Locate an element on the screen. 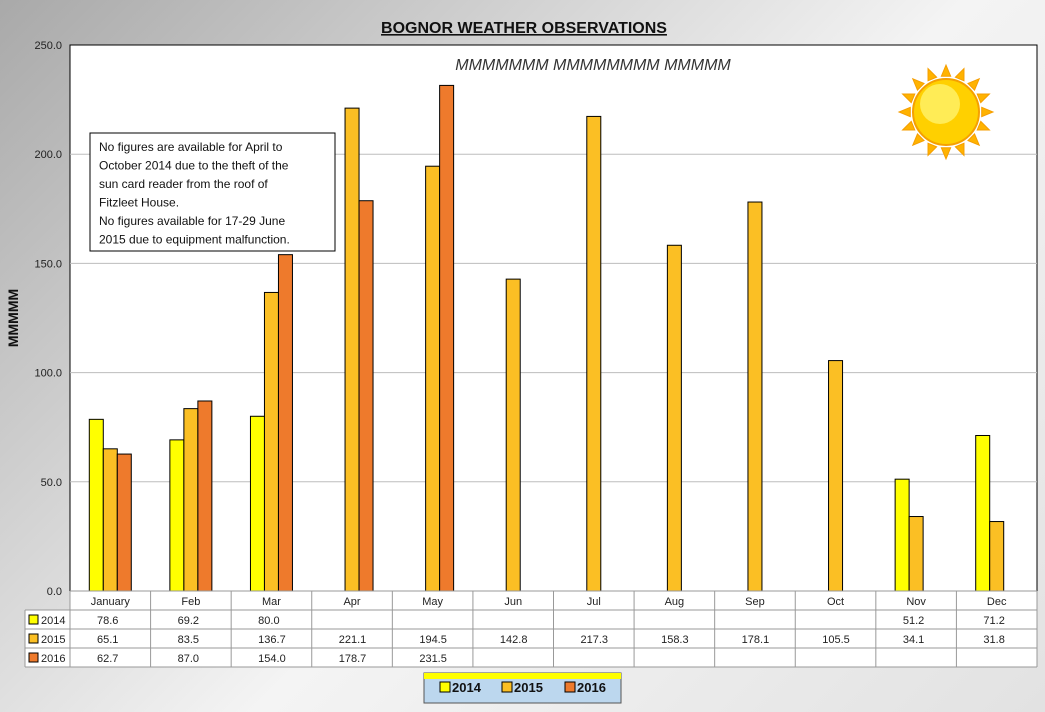 Image resolution: width=1045 pixels, height=712 pixels. legend-label-2016: 2016 is located at coordinates (591, 687).